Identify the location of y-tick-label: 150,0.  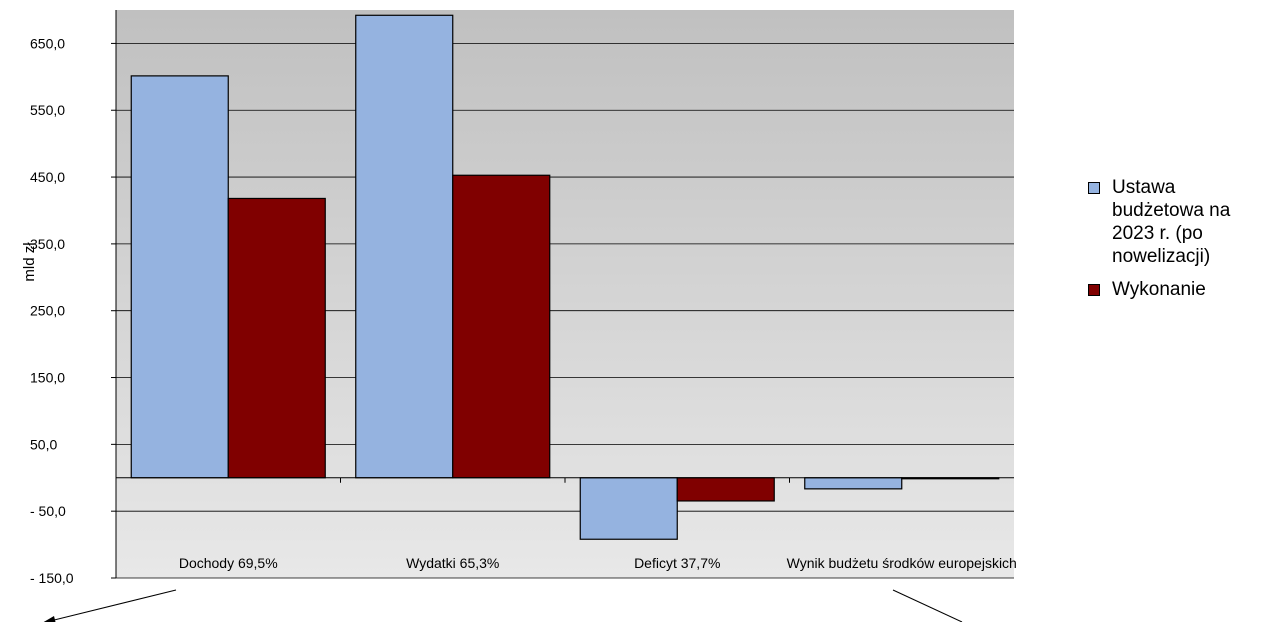
(47, 378).